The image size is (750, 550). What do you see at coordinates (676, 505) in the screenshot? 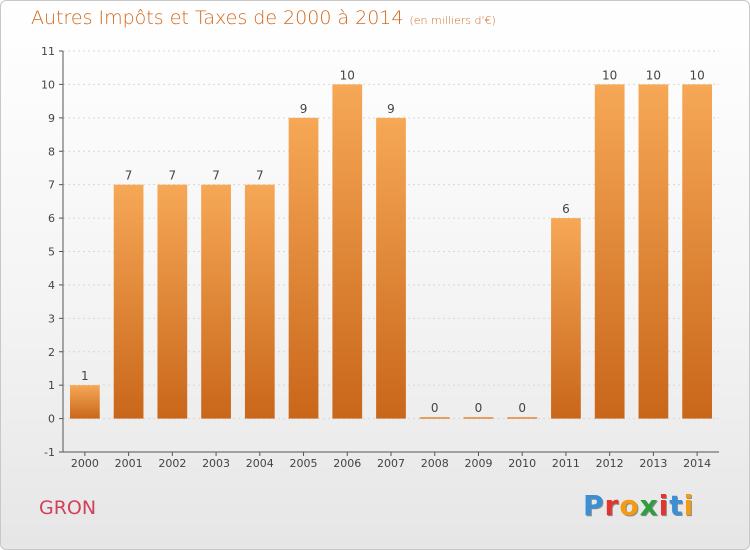
I see `logo-letter: t` at bounding box center [676, 505].